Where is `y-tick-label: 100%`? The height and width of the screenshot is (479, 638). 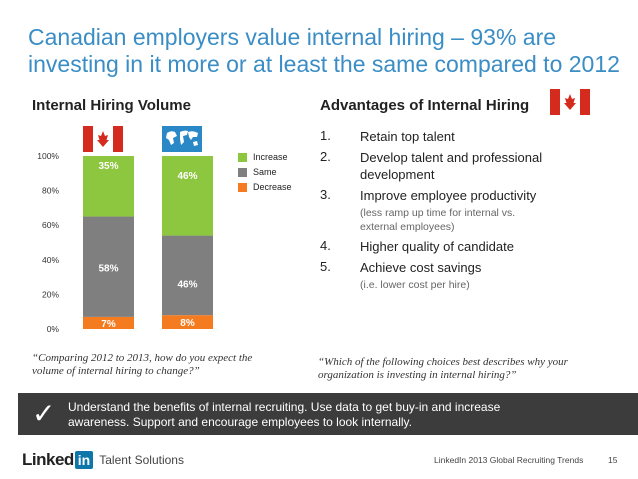
y-tick-label: 100% is located at coordinates (48, 156).